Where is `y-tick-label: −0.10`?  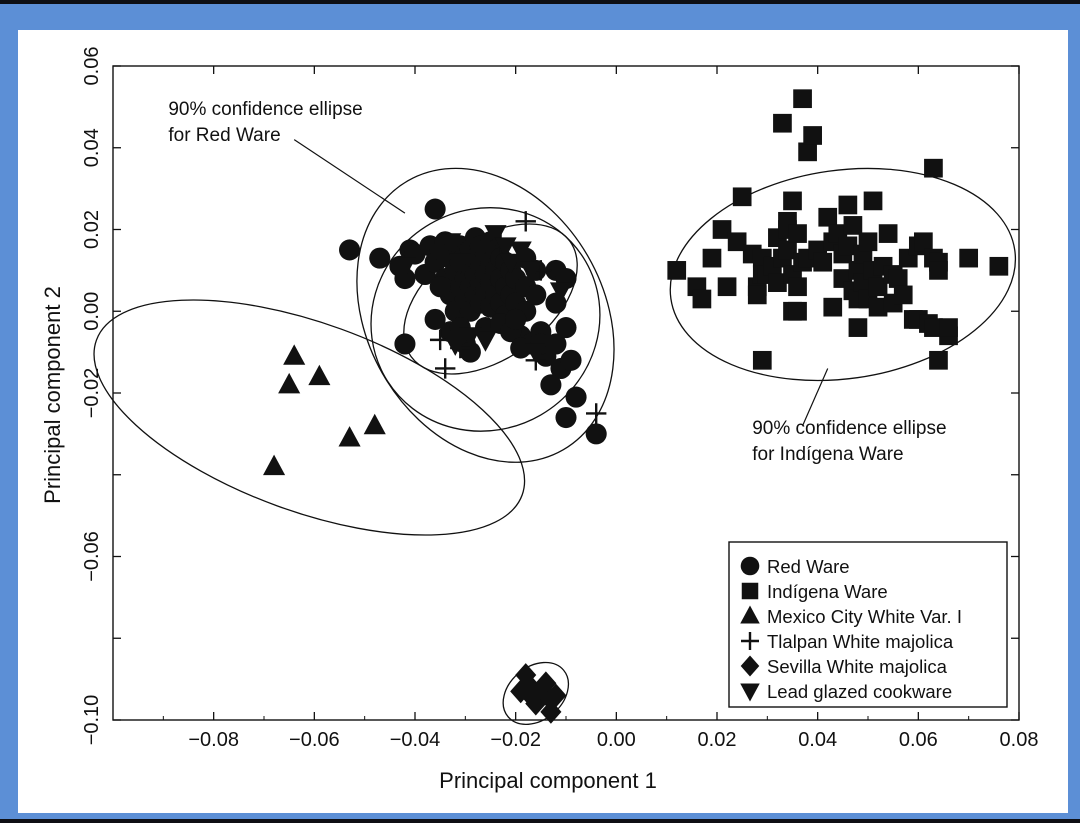 y-tick-label: −0.10 is located at coordinates (92, 720).